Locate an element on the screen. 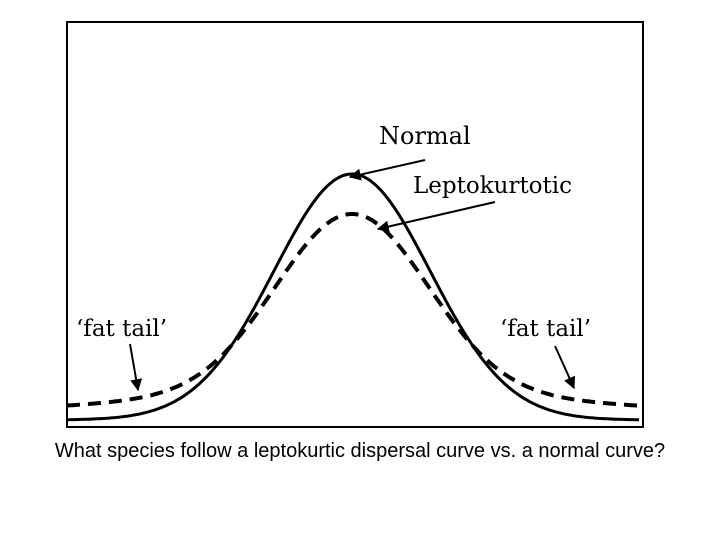  leptokurtotic-arrow is located at coordinates (436, 217).